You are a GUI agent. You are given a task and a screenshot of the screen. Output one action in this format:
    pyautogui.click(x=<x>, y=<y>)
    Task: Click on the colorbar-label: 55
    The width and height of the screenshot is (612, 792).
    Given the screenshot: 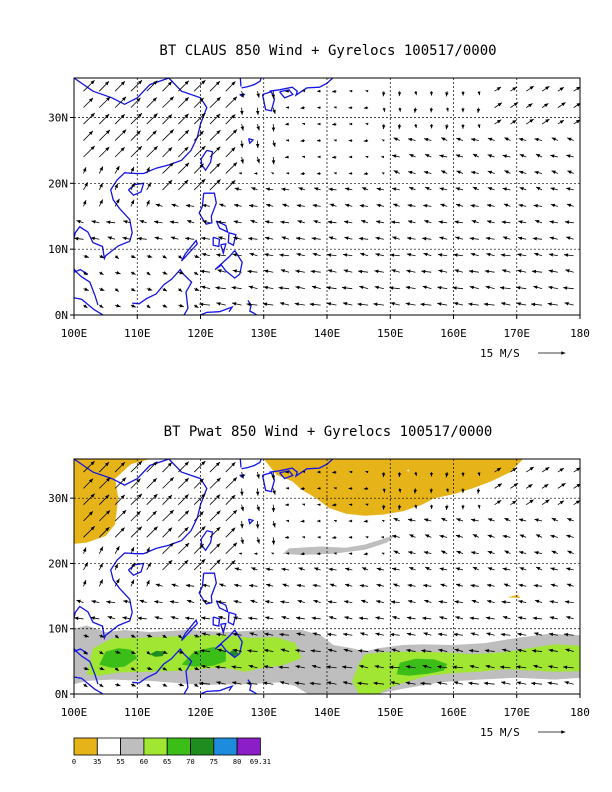 What is the action you would take?
    pyautogui.click(x=120, y=762)
    